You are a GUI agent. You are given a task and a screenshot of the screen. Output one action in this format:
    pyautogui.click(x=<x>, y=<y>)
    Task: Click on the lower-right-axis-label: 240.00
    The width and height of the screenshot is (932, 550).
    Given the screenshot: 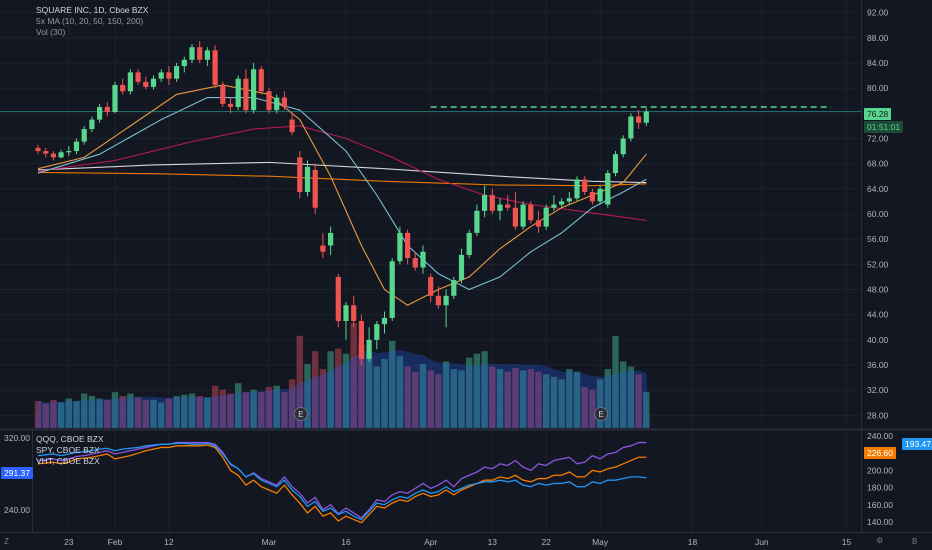 What is the action you would take?
    pyautogui.click(x=880, y=436)
    